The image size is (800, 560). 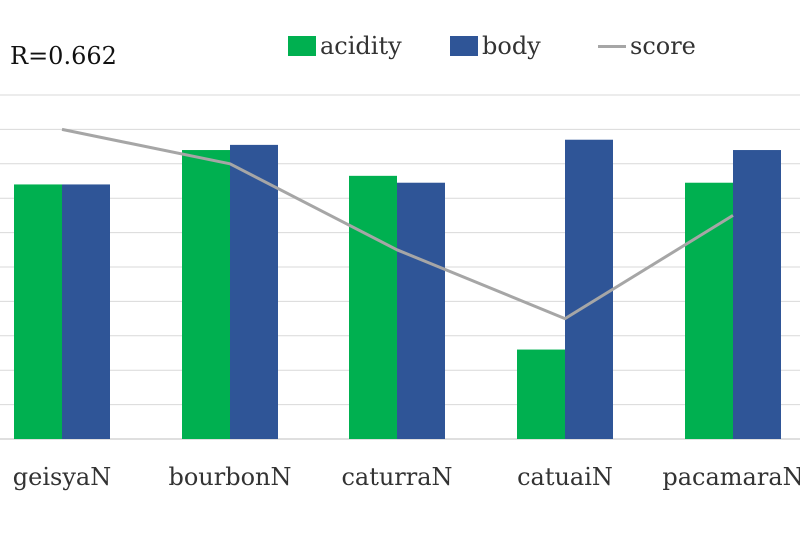 What do you see at coordinates (254, 291) in the screenshot?
I see `bar-body-bourbonN` at bounding box center [254, 291].